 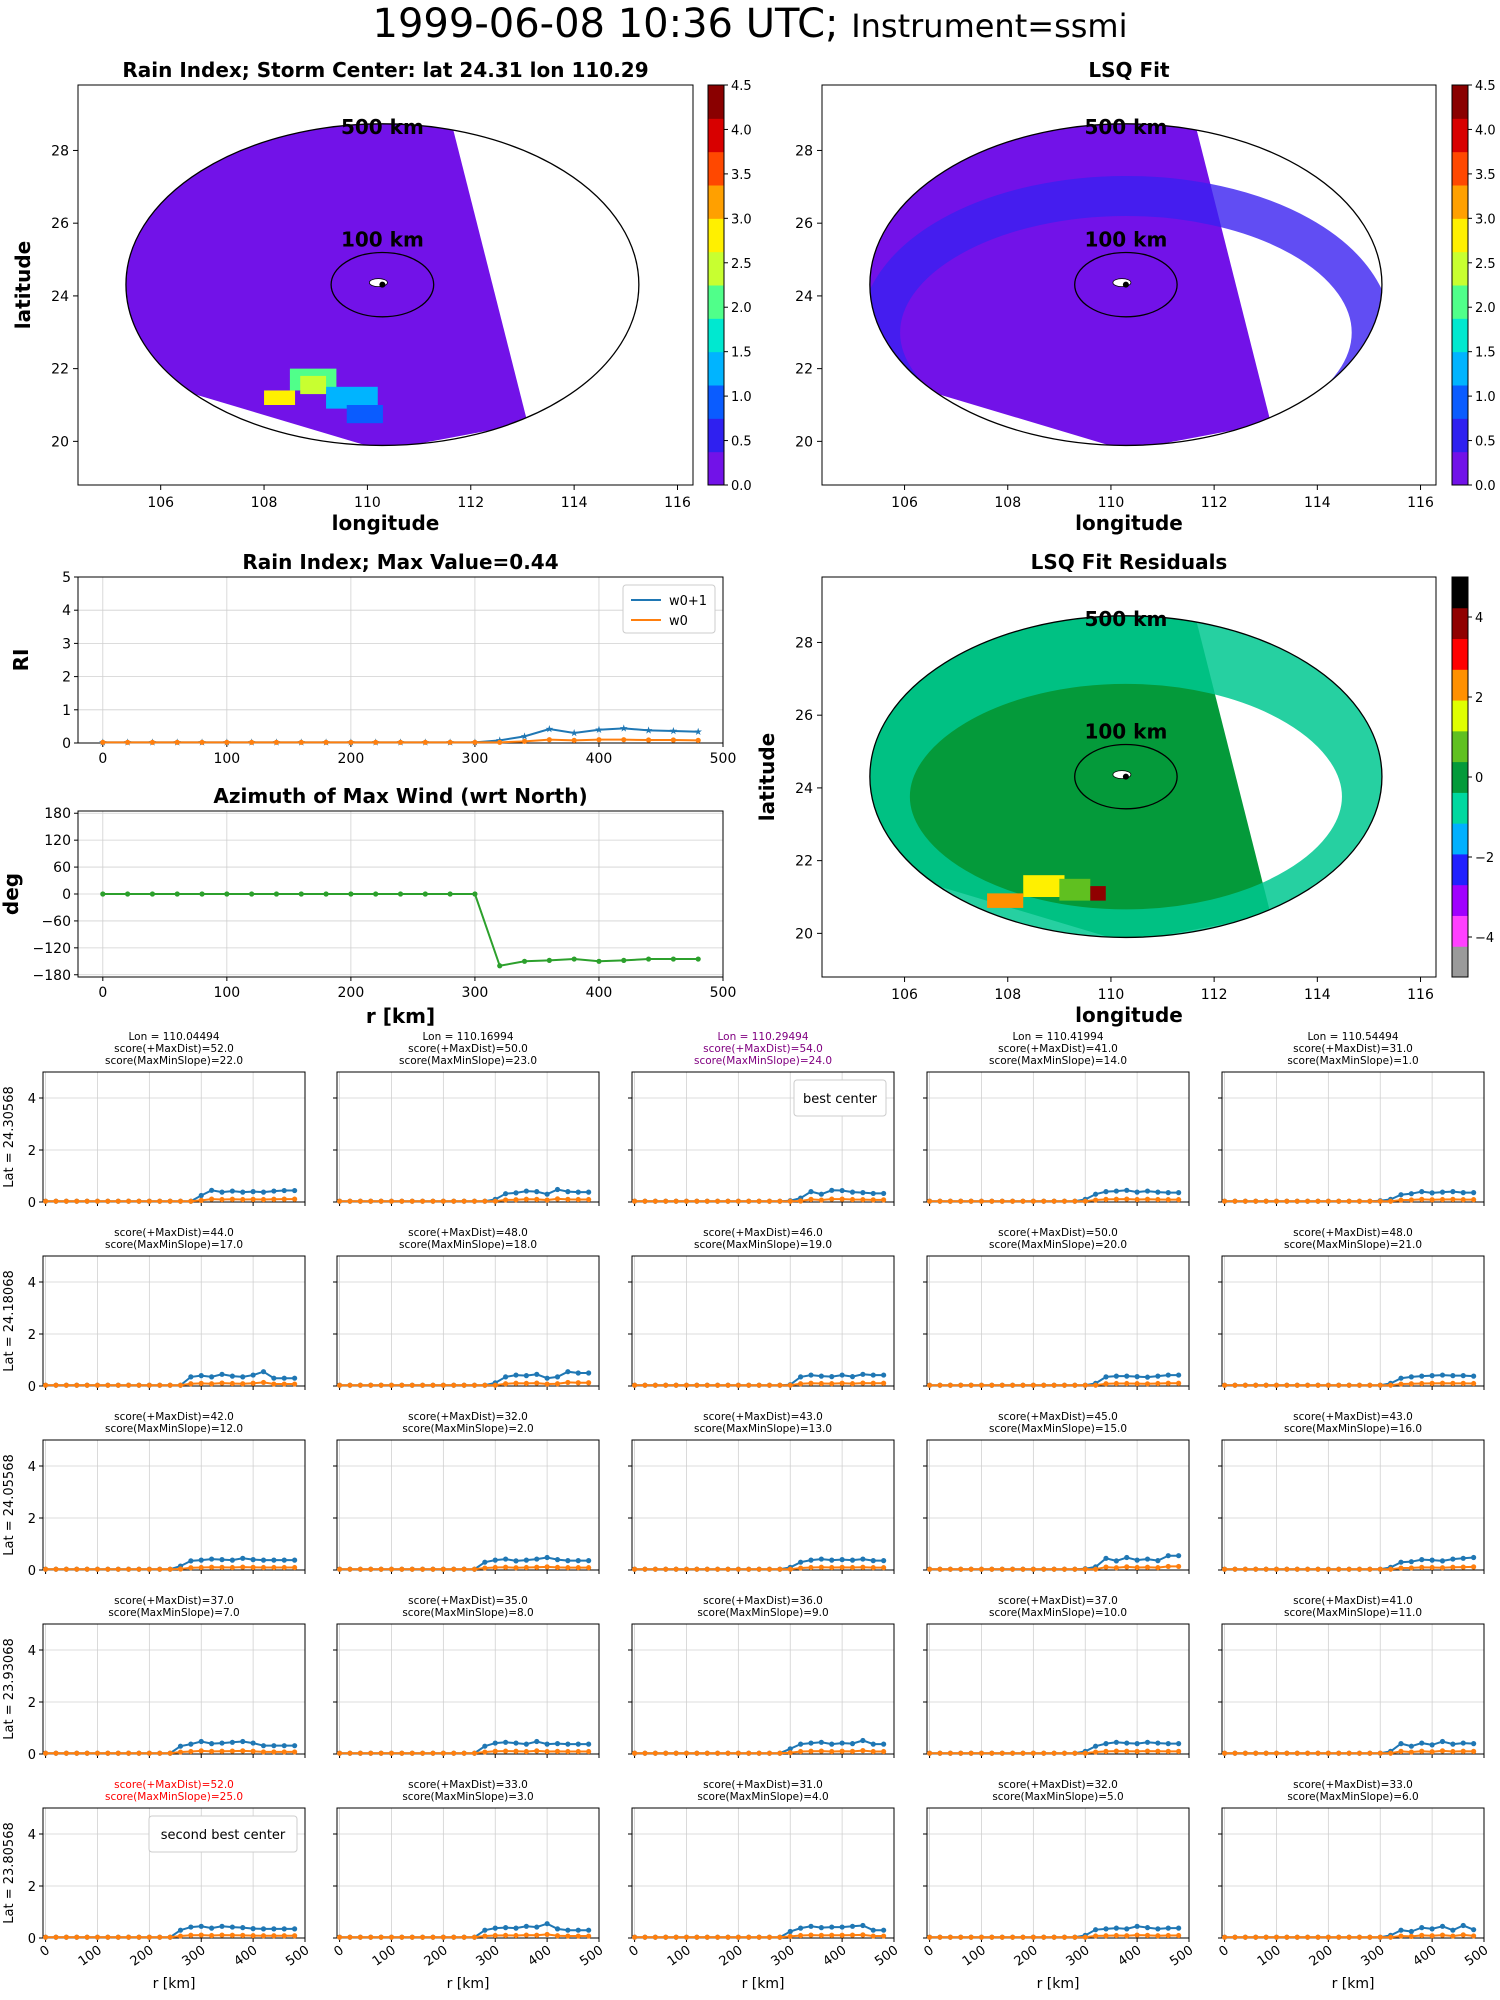 What do you see at coordinates (60, 297) in the screenshot?
I see `y-tick-label: 24` at bounding box center [60, 297].